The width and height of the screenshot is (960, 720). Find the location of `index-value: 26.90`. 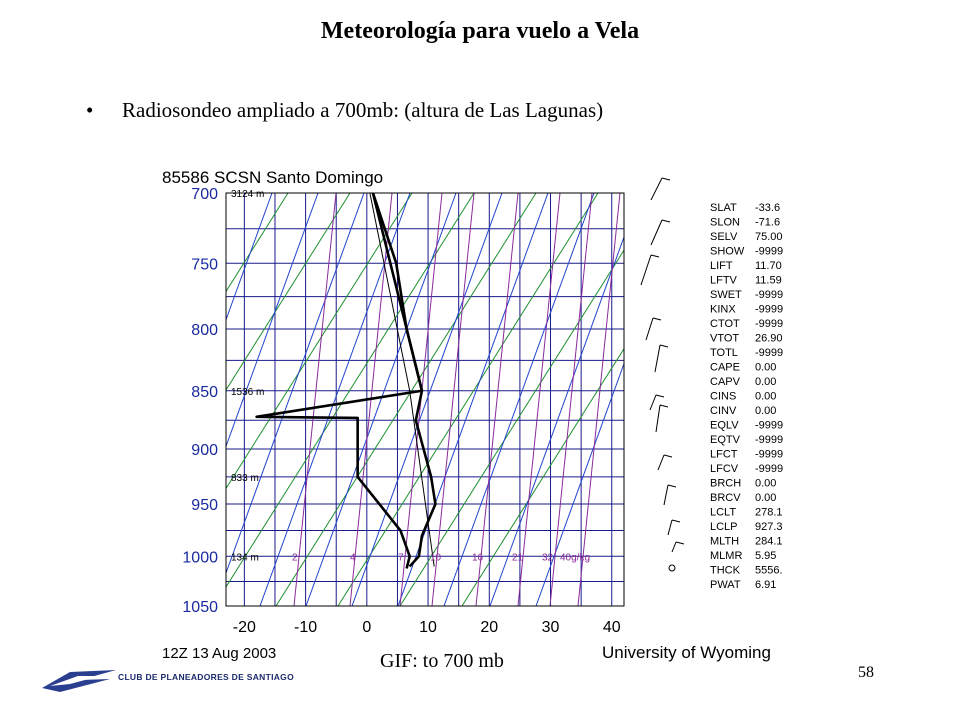

index-value: 26.90 is located at coordinates (769, 339).